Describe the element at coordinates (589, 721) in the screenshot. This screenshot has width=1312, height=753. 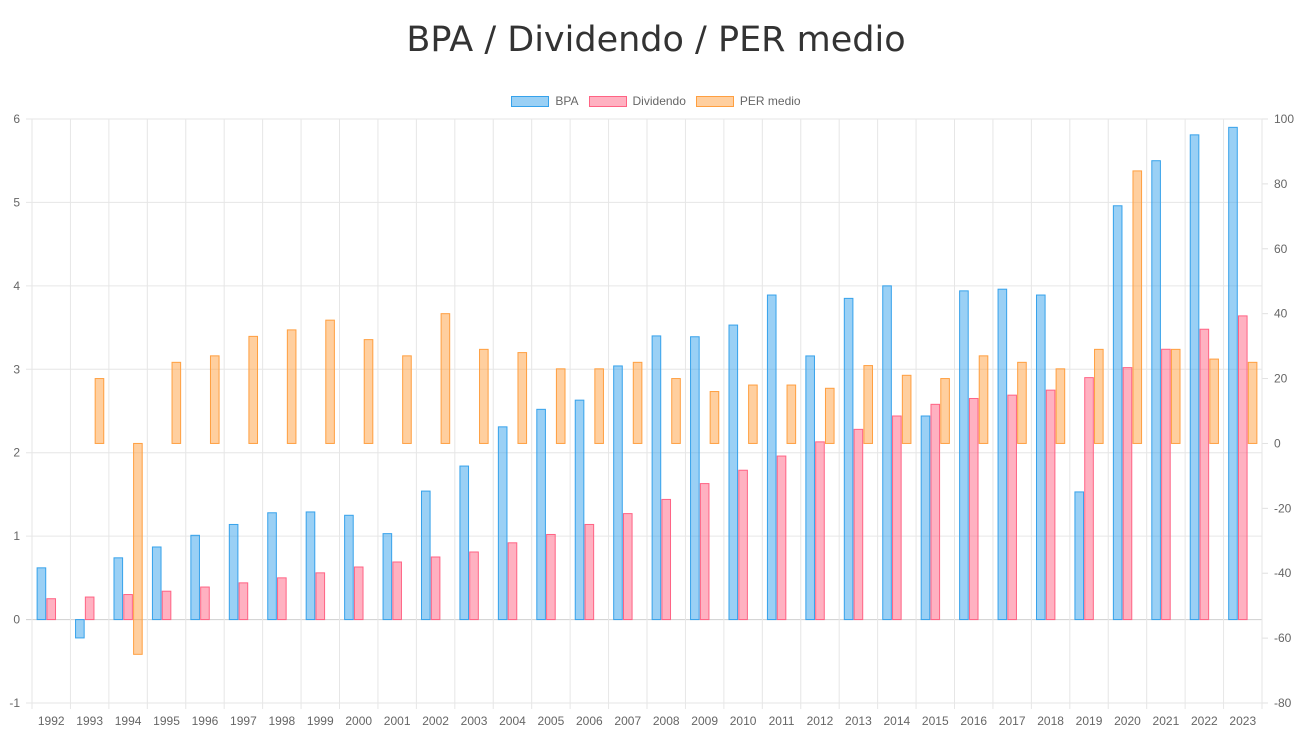
I see `x-tick-label: 2006` at that location.